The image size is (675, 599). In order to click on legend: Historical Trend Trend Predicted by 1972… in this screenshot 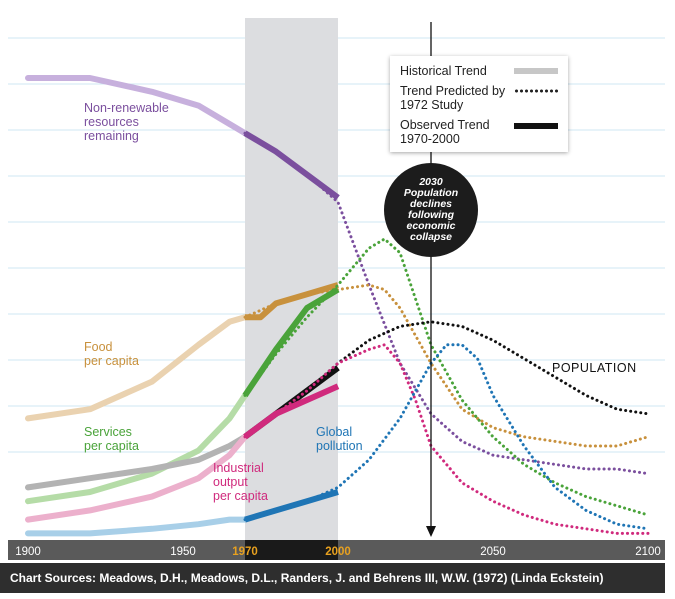, I will do `click(479, 104)`.